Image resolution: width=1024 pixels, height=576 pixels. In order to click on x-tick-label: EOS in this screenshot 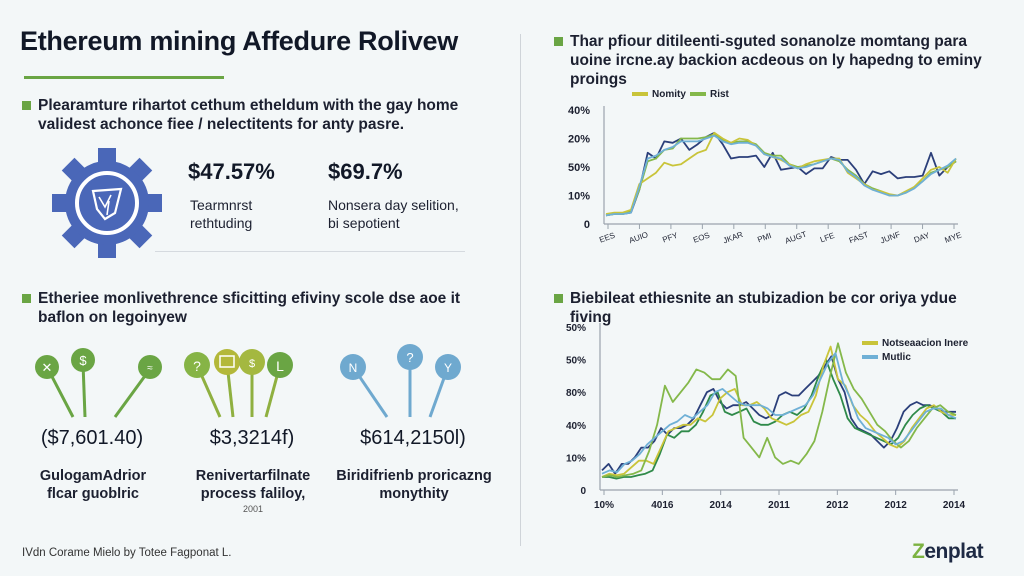, I will do `click(701, 238)`.